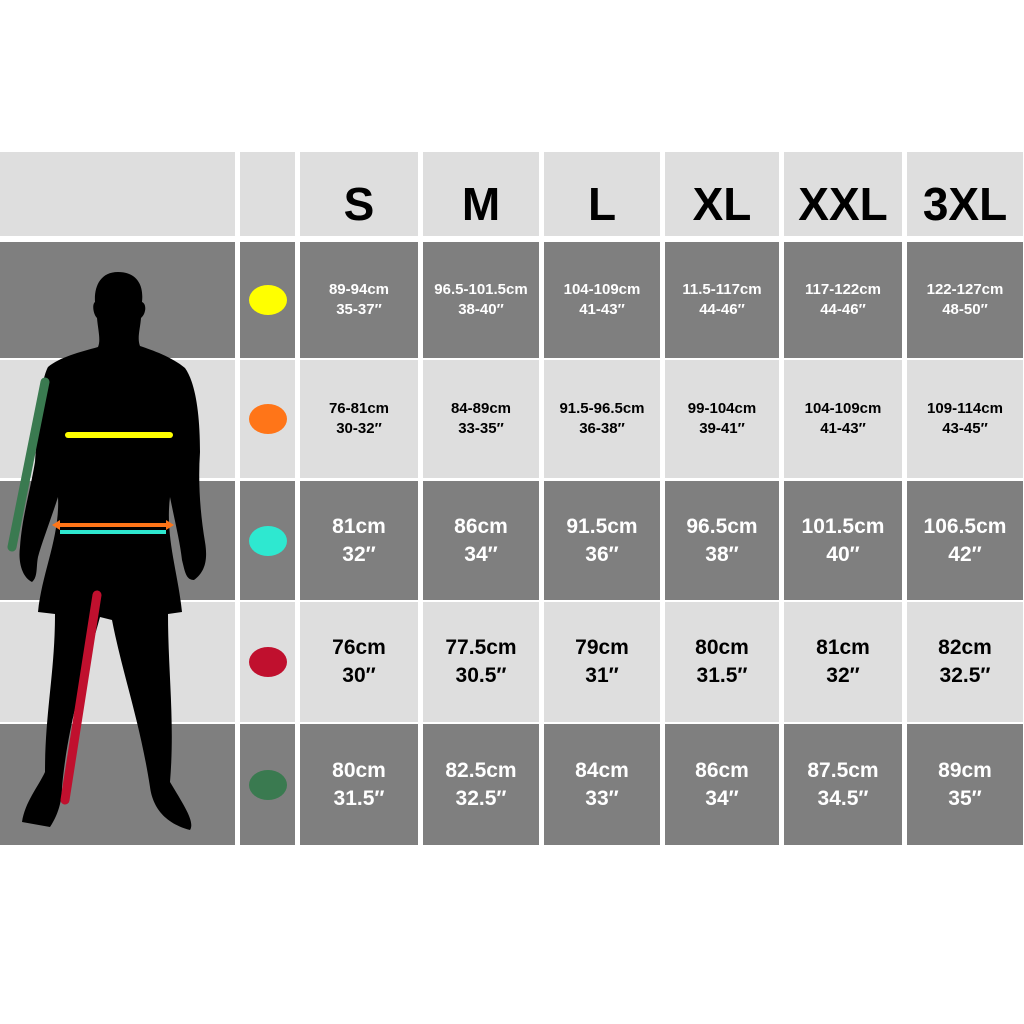  What do you see at coordinates (481, 428) in the screenshot?
I see `inches-value: 33-35″` at bounding box center [481, 428].